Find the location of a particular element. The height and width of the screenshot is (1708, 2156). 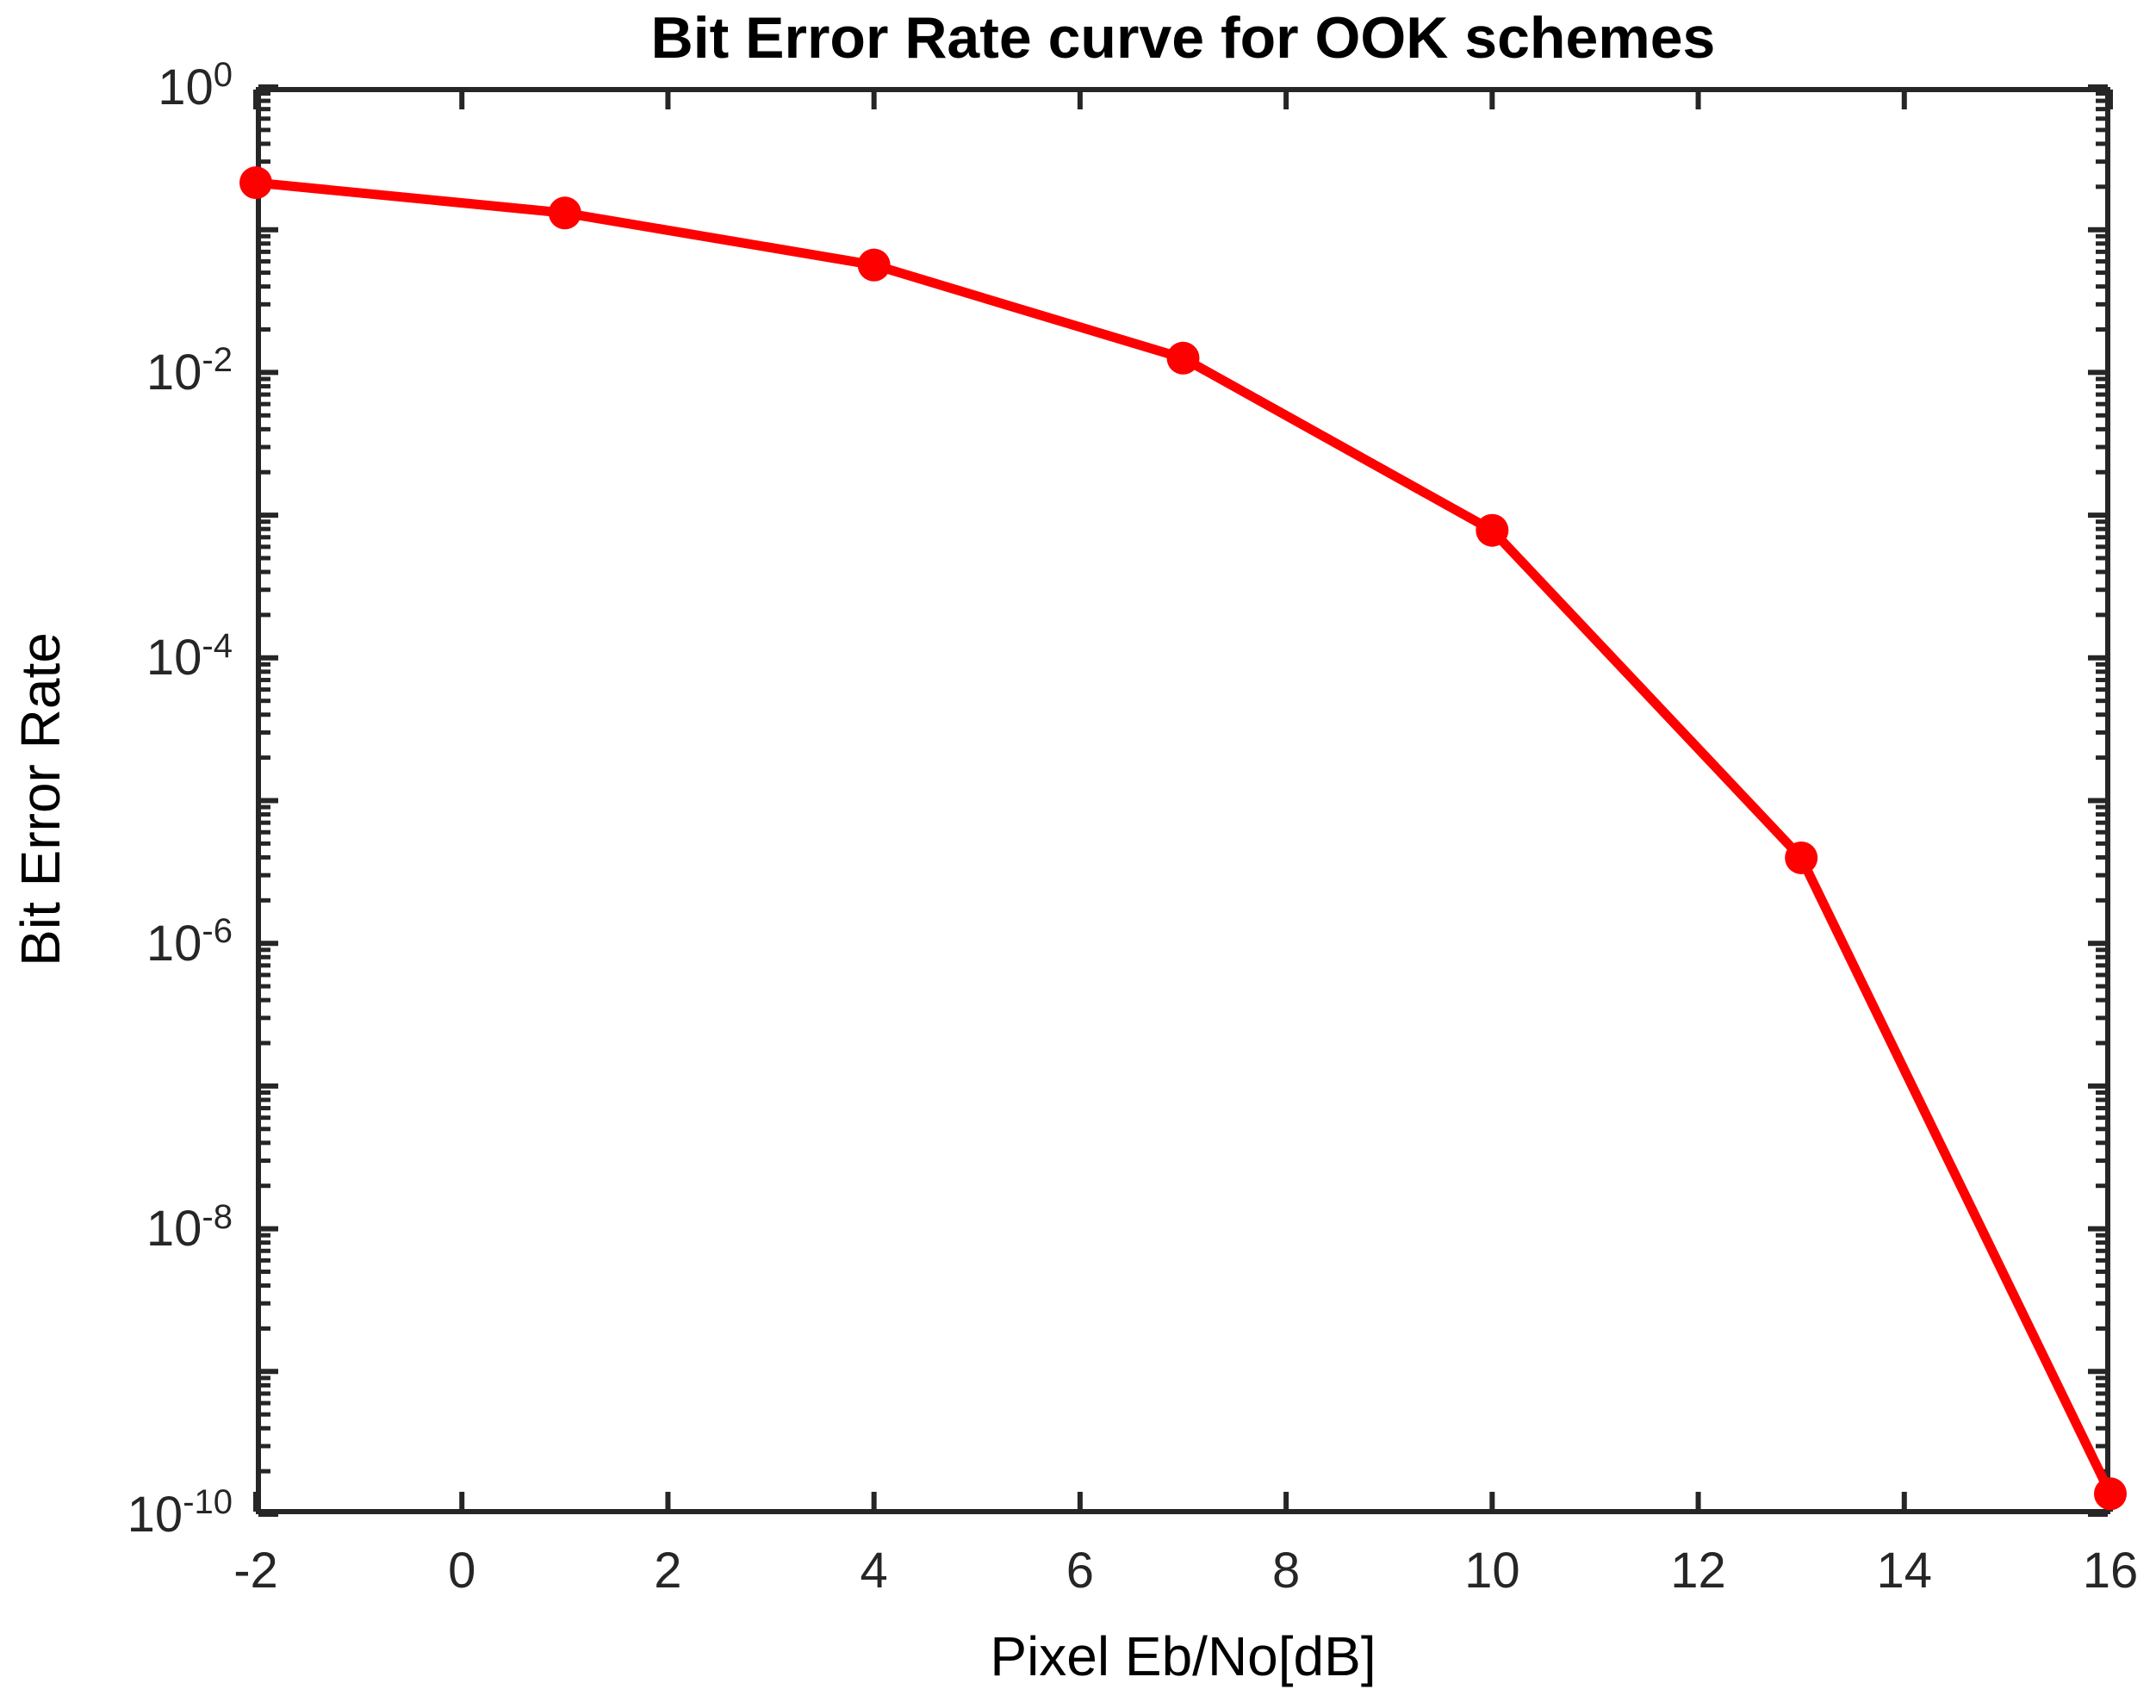

x-tick-label: 0 is located at coordinates (462, 1571).